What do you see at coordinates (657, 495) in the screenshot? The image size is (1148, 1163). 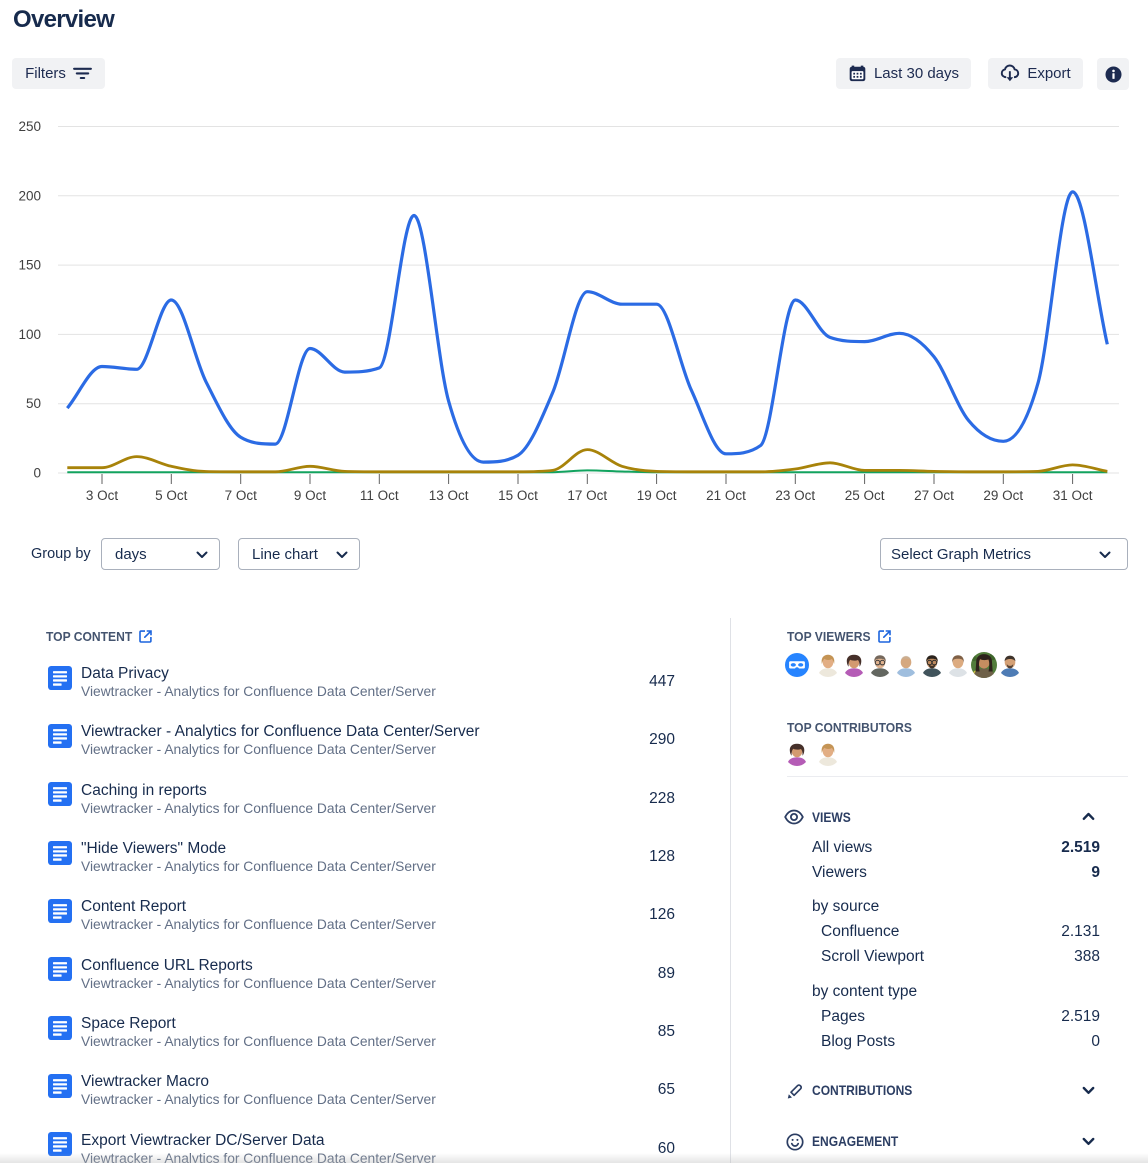 I see `svg-text: 19 Oct` at bounding box center [657, 495].